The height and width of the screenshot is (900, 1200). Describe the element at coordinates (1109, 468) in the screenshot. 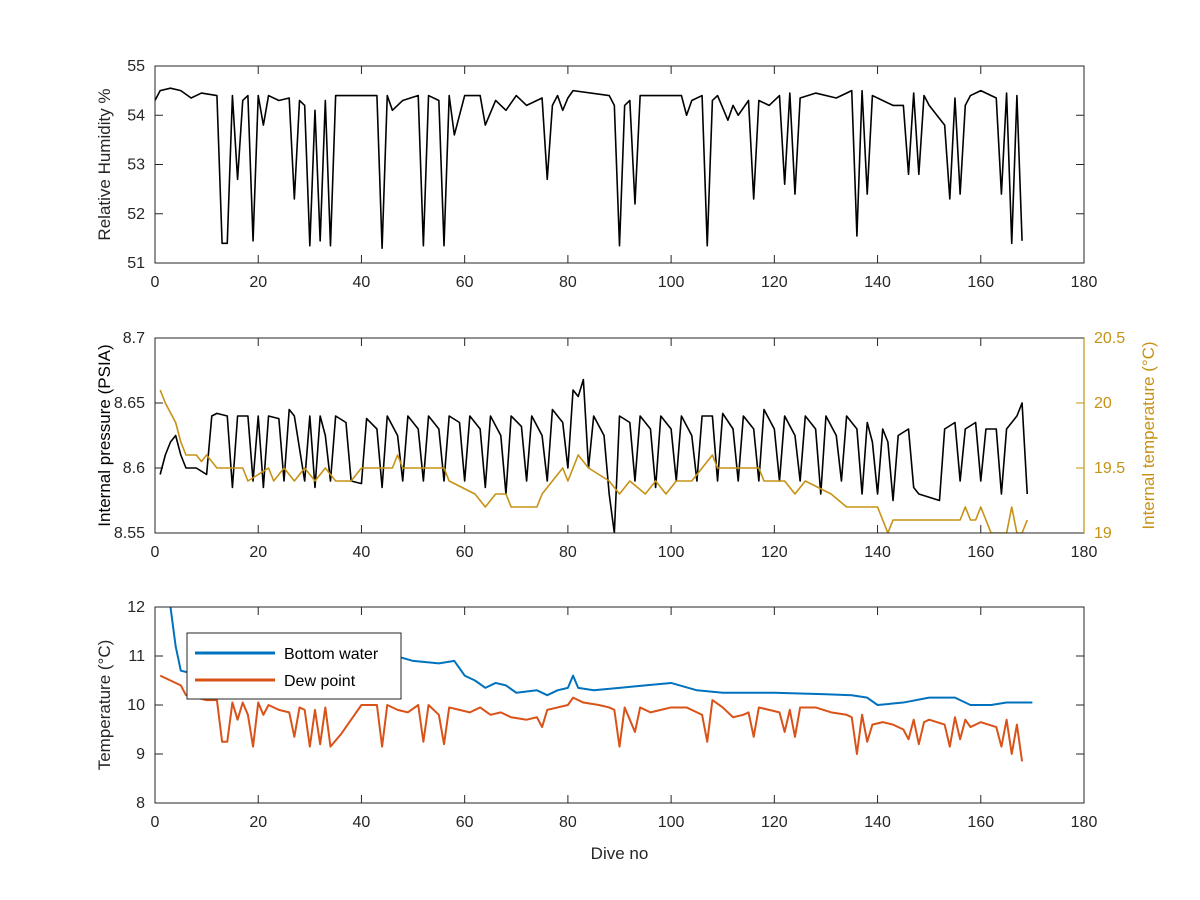

I see `y2-tick-label: 19.5` at that location.